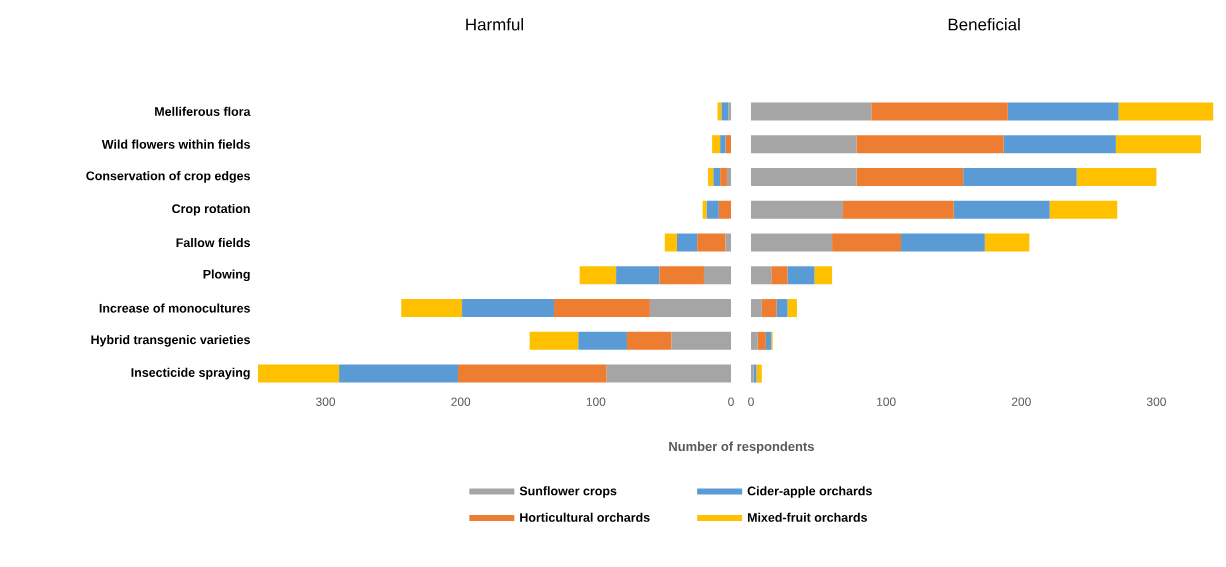 This screenshot has height=567, width=1226. I want to click on legend-label: Mixed-fruit orchards, so click(807, 517).